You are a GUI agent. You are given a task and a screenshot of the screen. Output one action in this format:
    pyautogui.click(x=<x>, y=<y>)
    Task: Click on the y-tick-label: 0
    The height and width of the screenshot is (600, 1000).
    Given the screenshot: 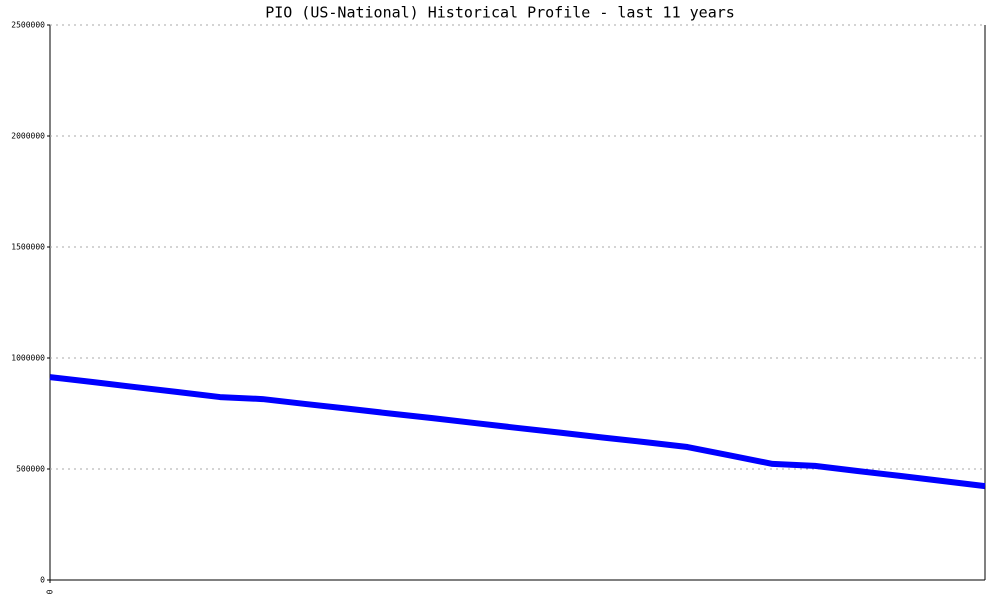 What is the action you would take?
    pyautogui.click(x=42, y=580)
    